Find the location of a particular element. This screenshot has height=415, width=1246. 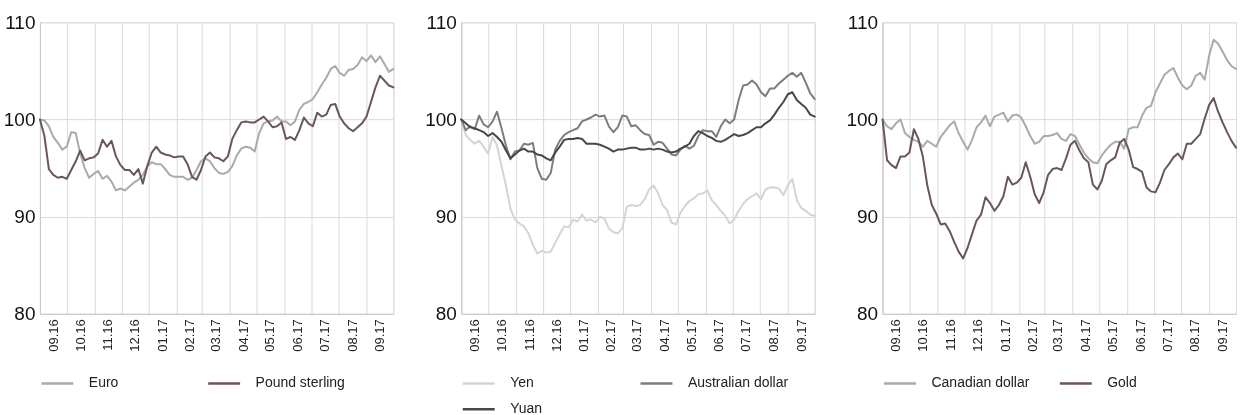

legend-label: Euro is located at coordinates (103, 382).